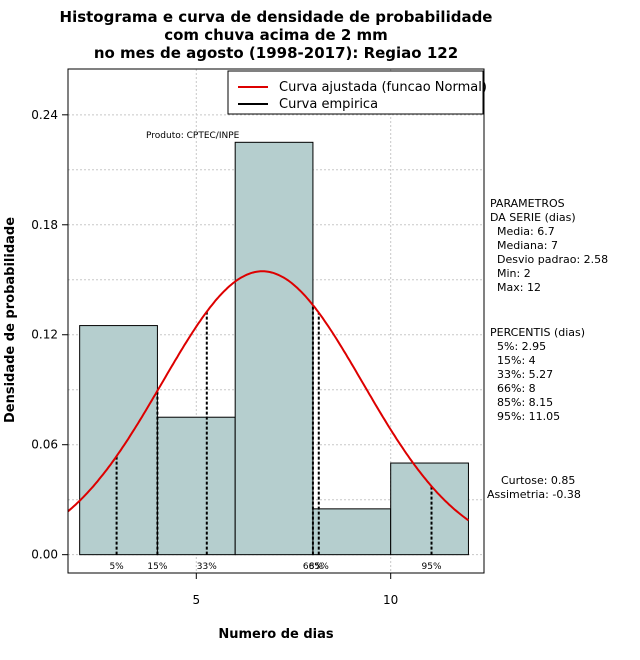  What do you see at coordinates (516, 388) in the screenshot?
I see `percentil-66: 66%: 8` at bounding box center [516, 388].